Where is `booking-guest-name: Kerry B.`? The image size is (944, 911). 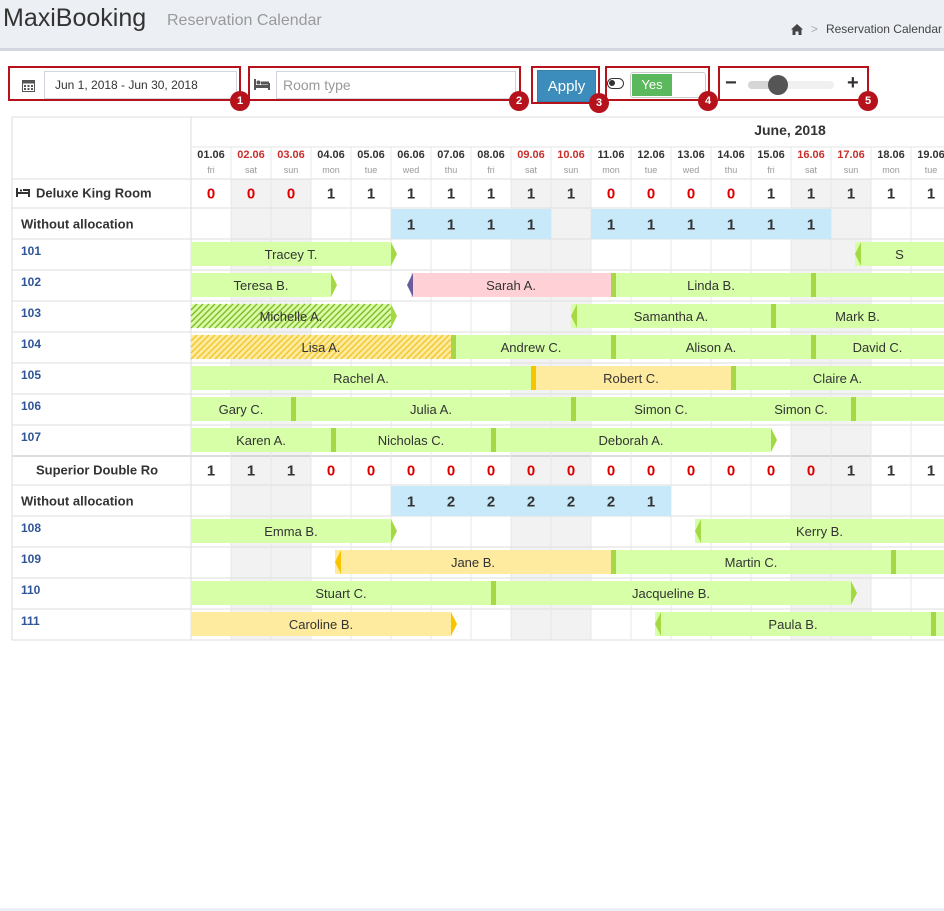 booking-guest-name: Kerry B. is located at coordinates (819, 531).